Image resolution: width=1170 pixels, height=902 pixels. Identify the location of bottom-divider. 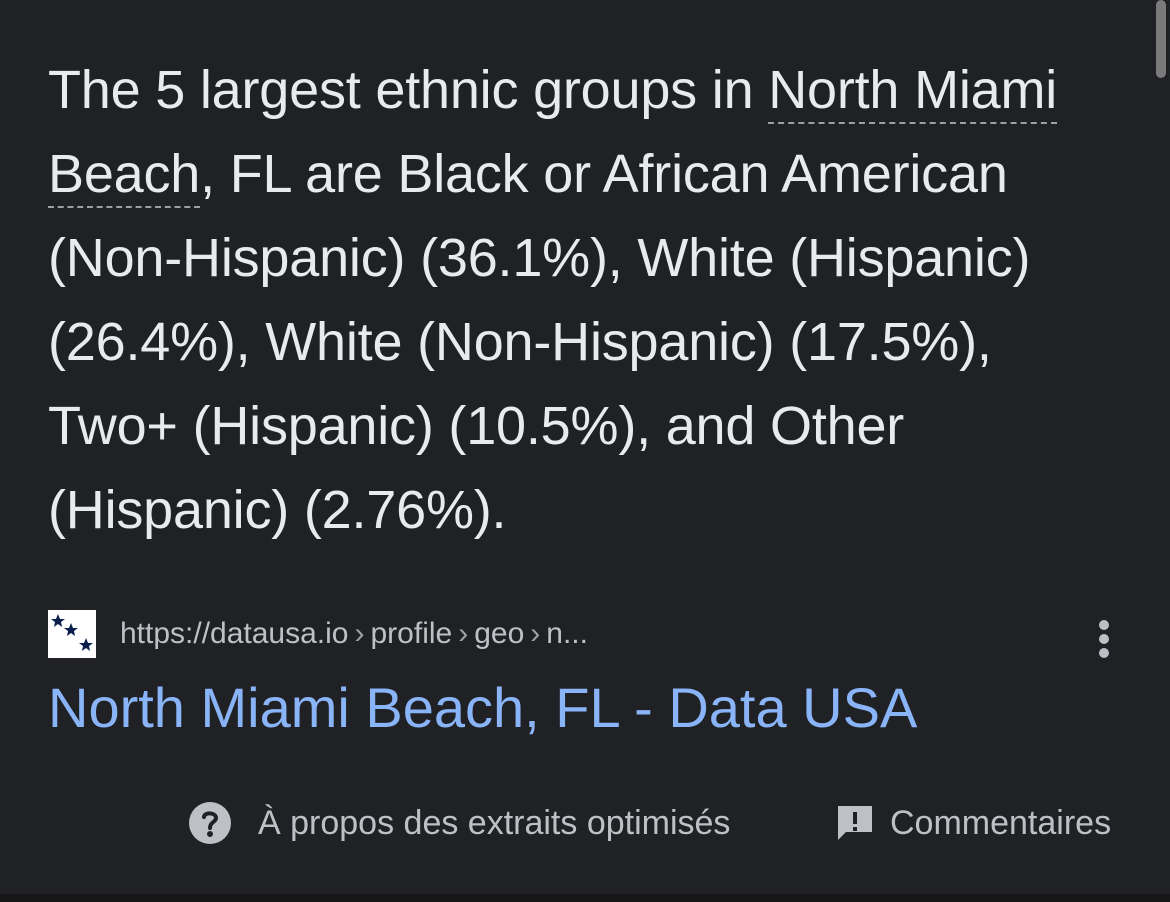
(585, 898).